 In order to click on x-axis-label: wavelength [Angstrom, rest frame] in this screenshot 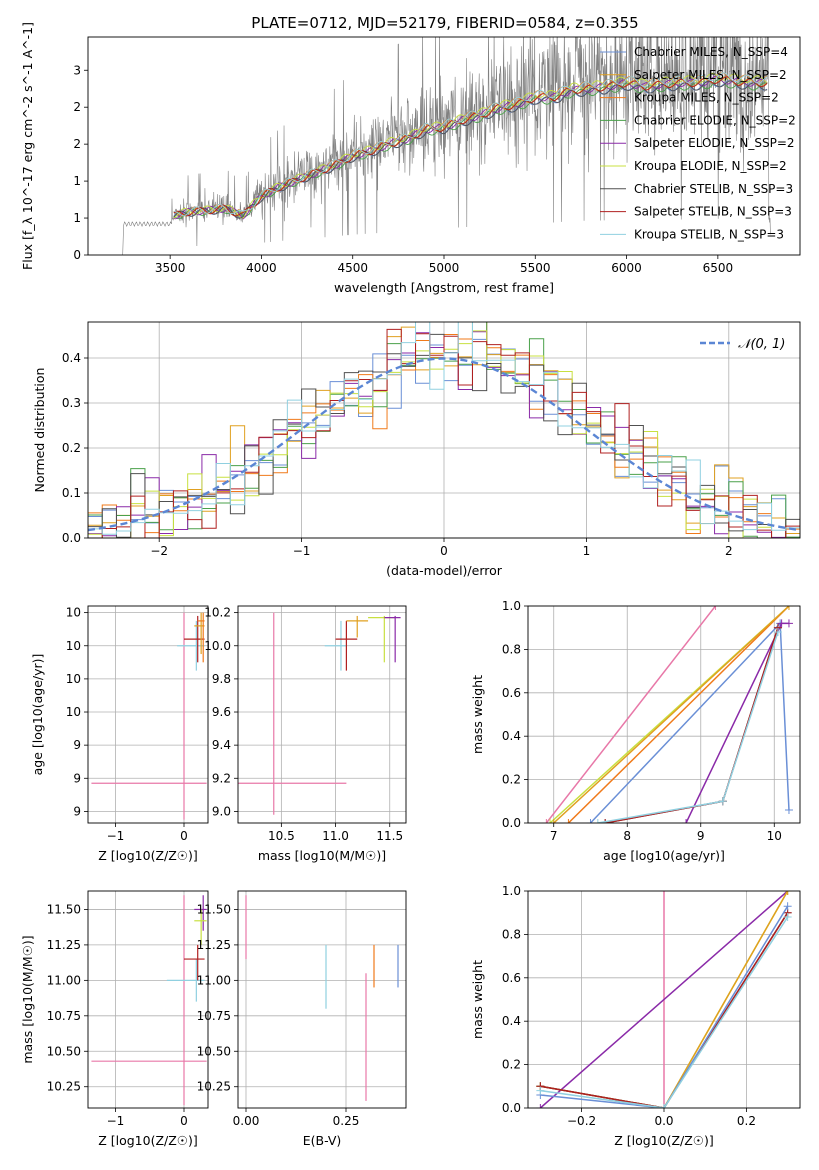, I will do `click(444, 287)`.